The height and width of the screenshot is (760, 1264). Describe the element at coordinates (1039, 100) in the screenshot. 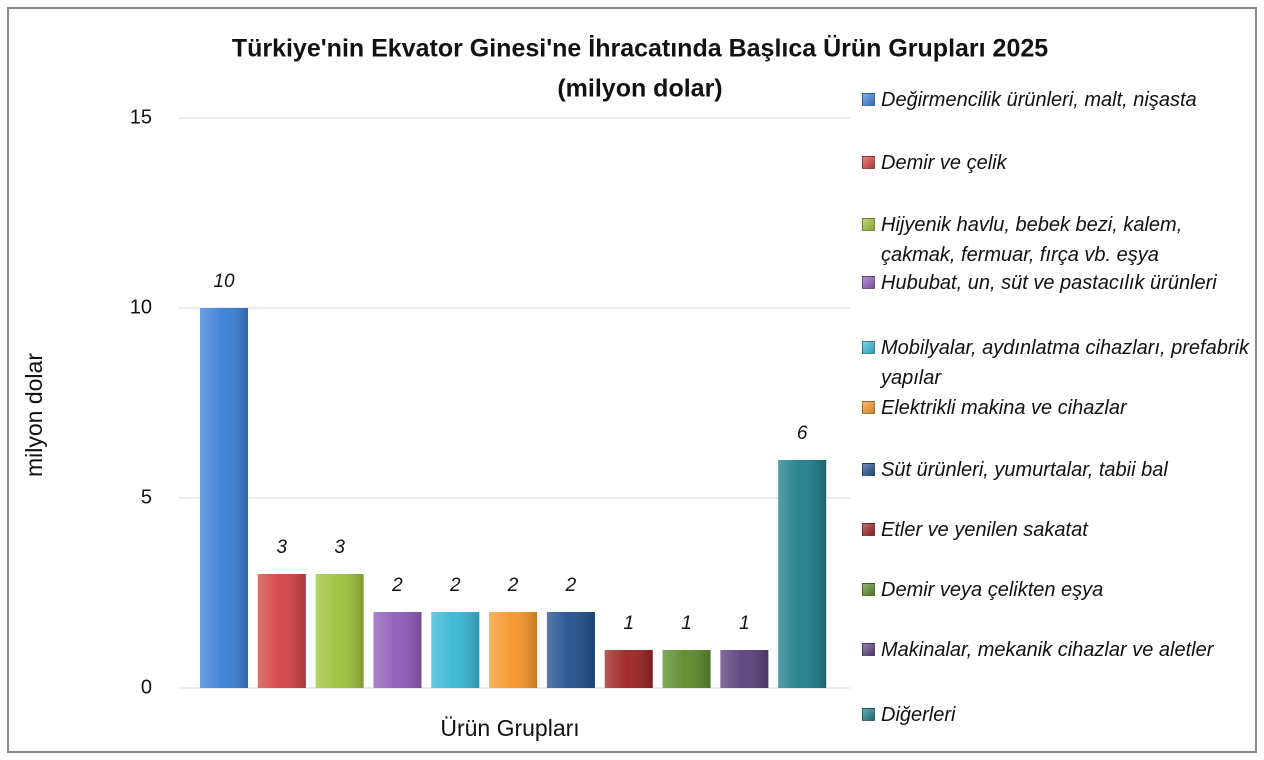

I see `legend-label: Değirmencilik ürünleri, malt, nişasta` at that location.